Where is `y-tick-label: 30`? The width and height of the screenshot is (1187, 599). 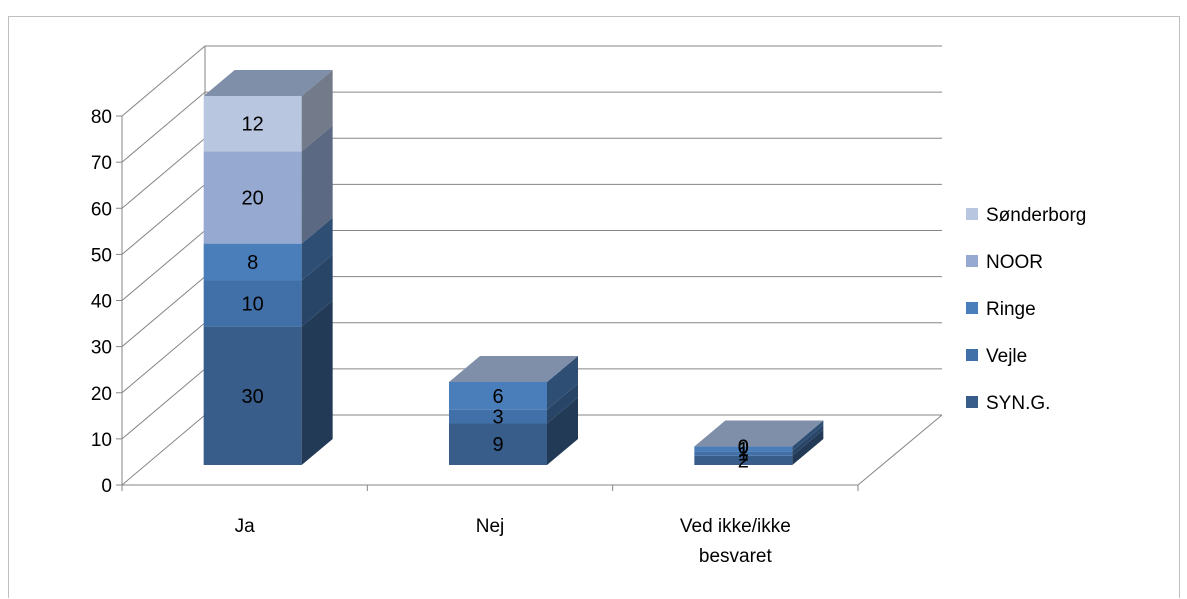 y-tick-label: 30 is located at coordinates (101, 348).